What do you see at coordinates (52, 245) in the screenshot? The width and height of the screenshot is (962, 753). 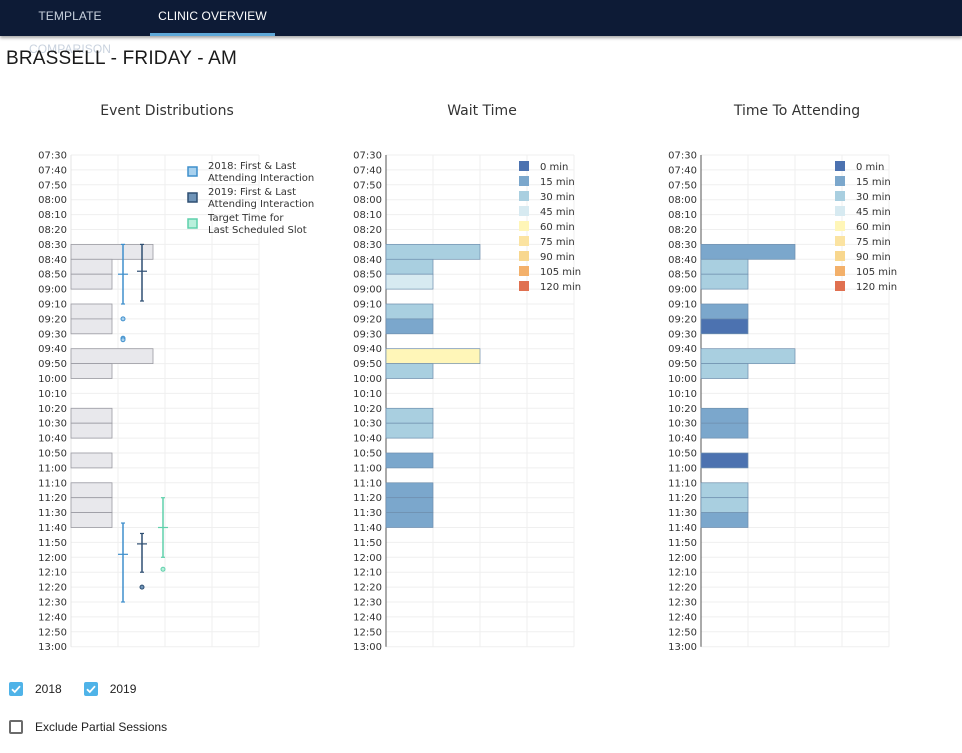 I see `y-tick-label: 08:30` at bounding box center [52, 245].